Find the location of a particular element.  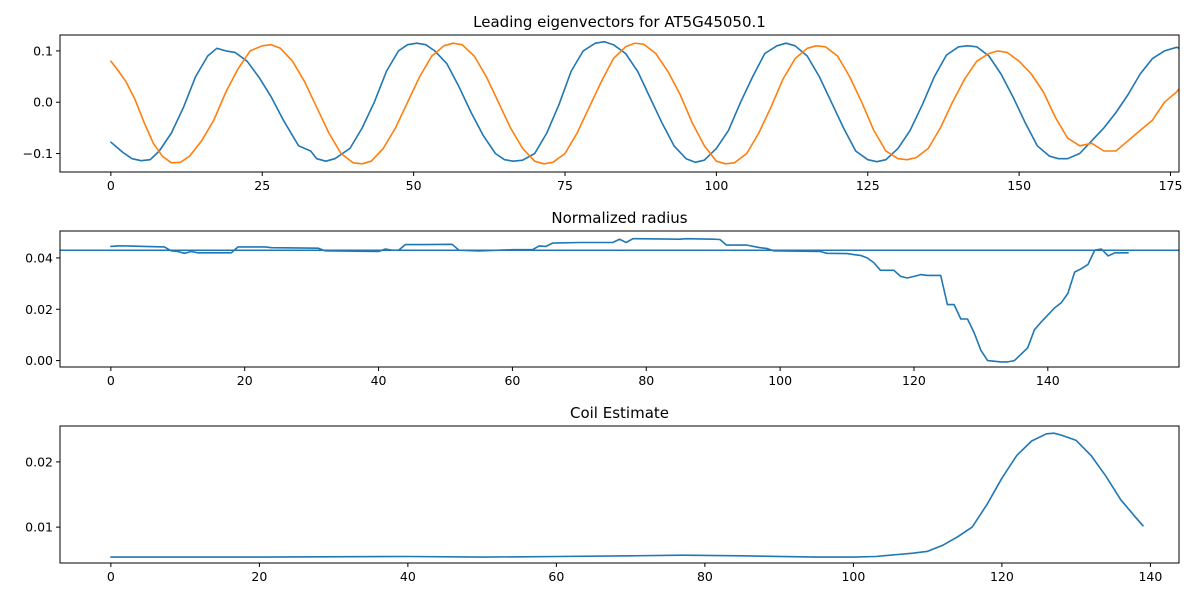

subplot-title: Normalized radius is located at coordinates (619, 218).